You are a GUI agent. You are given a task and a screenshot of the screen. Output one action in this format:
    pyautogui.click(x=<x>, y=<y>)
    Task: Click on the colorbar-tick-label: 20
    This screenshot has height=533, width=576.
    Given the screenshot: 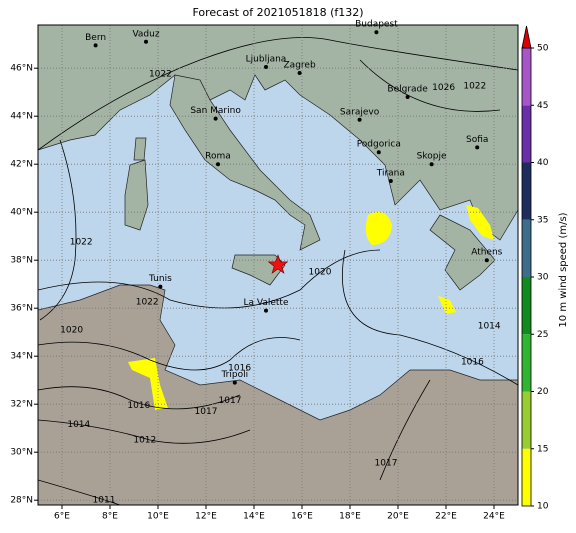 What is the action you would take?
    pyautogui.click(x=543, y=392)
    